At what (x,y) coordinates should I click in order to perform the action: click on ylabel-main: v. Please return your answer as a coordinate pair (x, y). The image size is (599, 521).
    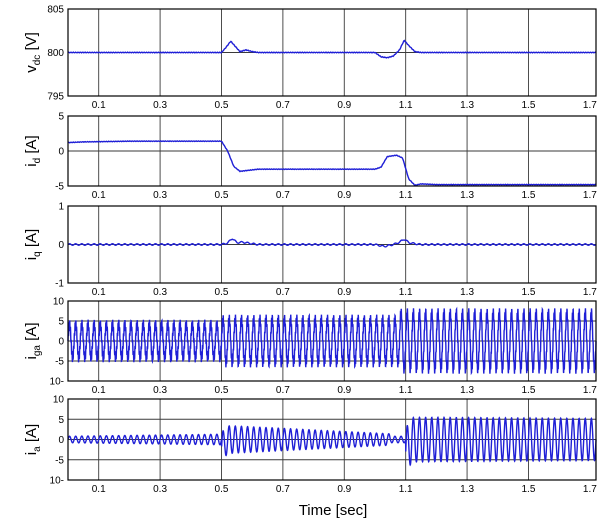
    Looking at the image, I should click on (31, 69).